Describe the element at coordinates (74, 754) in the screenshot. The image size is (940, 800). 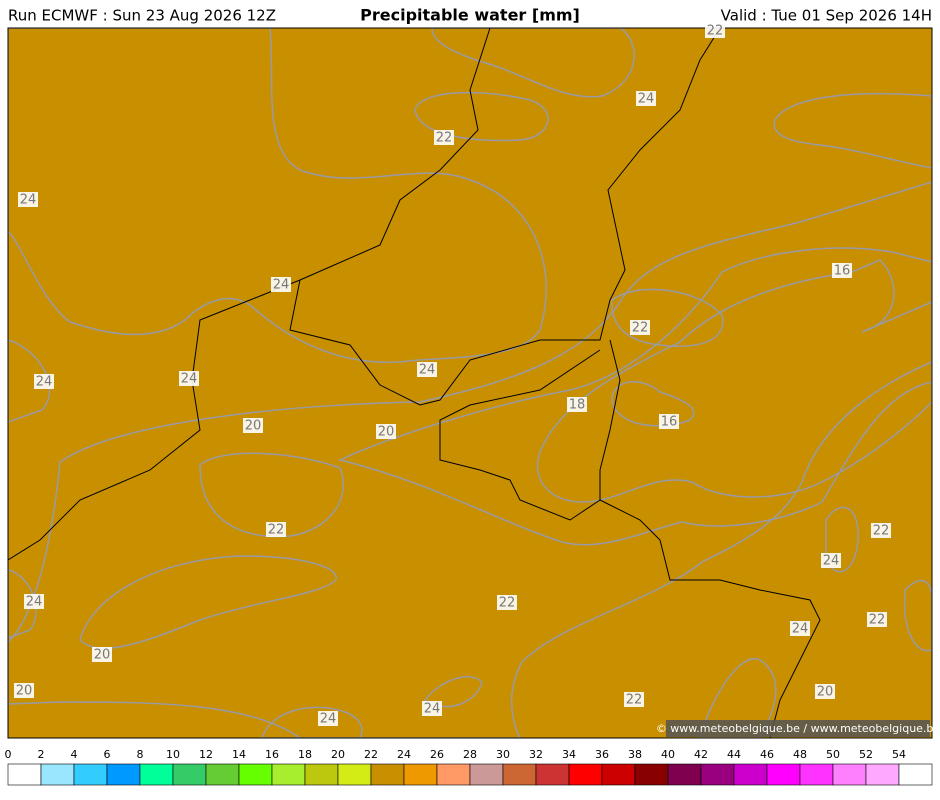
I see `colorbar-tick-label: 4` at that location.